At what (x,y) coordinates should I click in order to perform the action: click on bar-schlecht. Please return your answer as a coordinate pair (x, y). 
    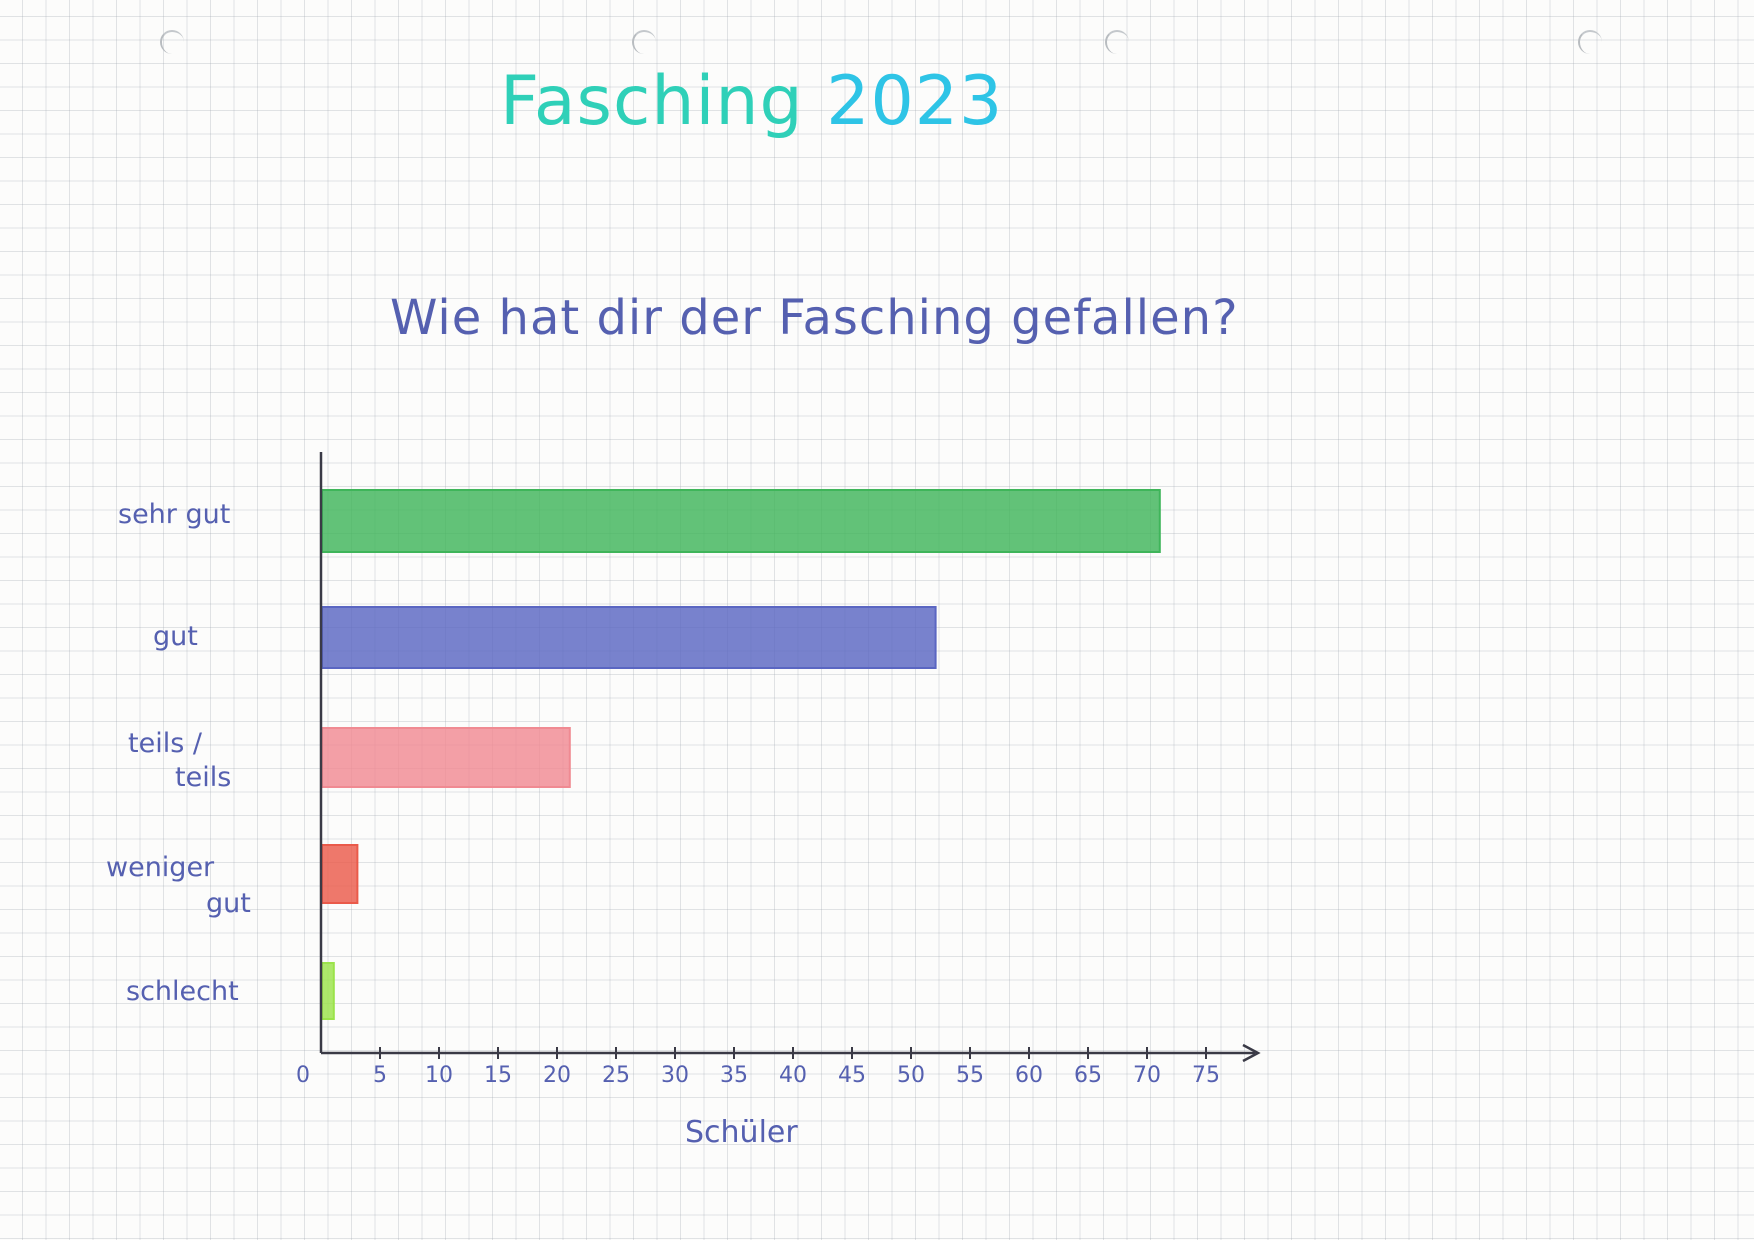
    Looking at the image, I should click on (328, 991).